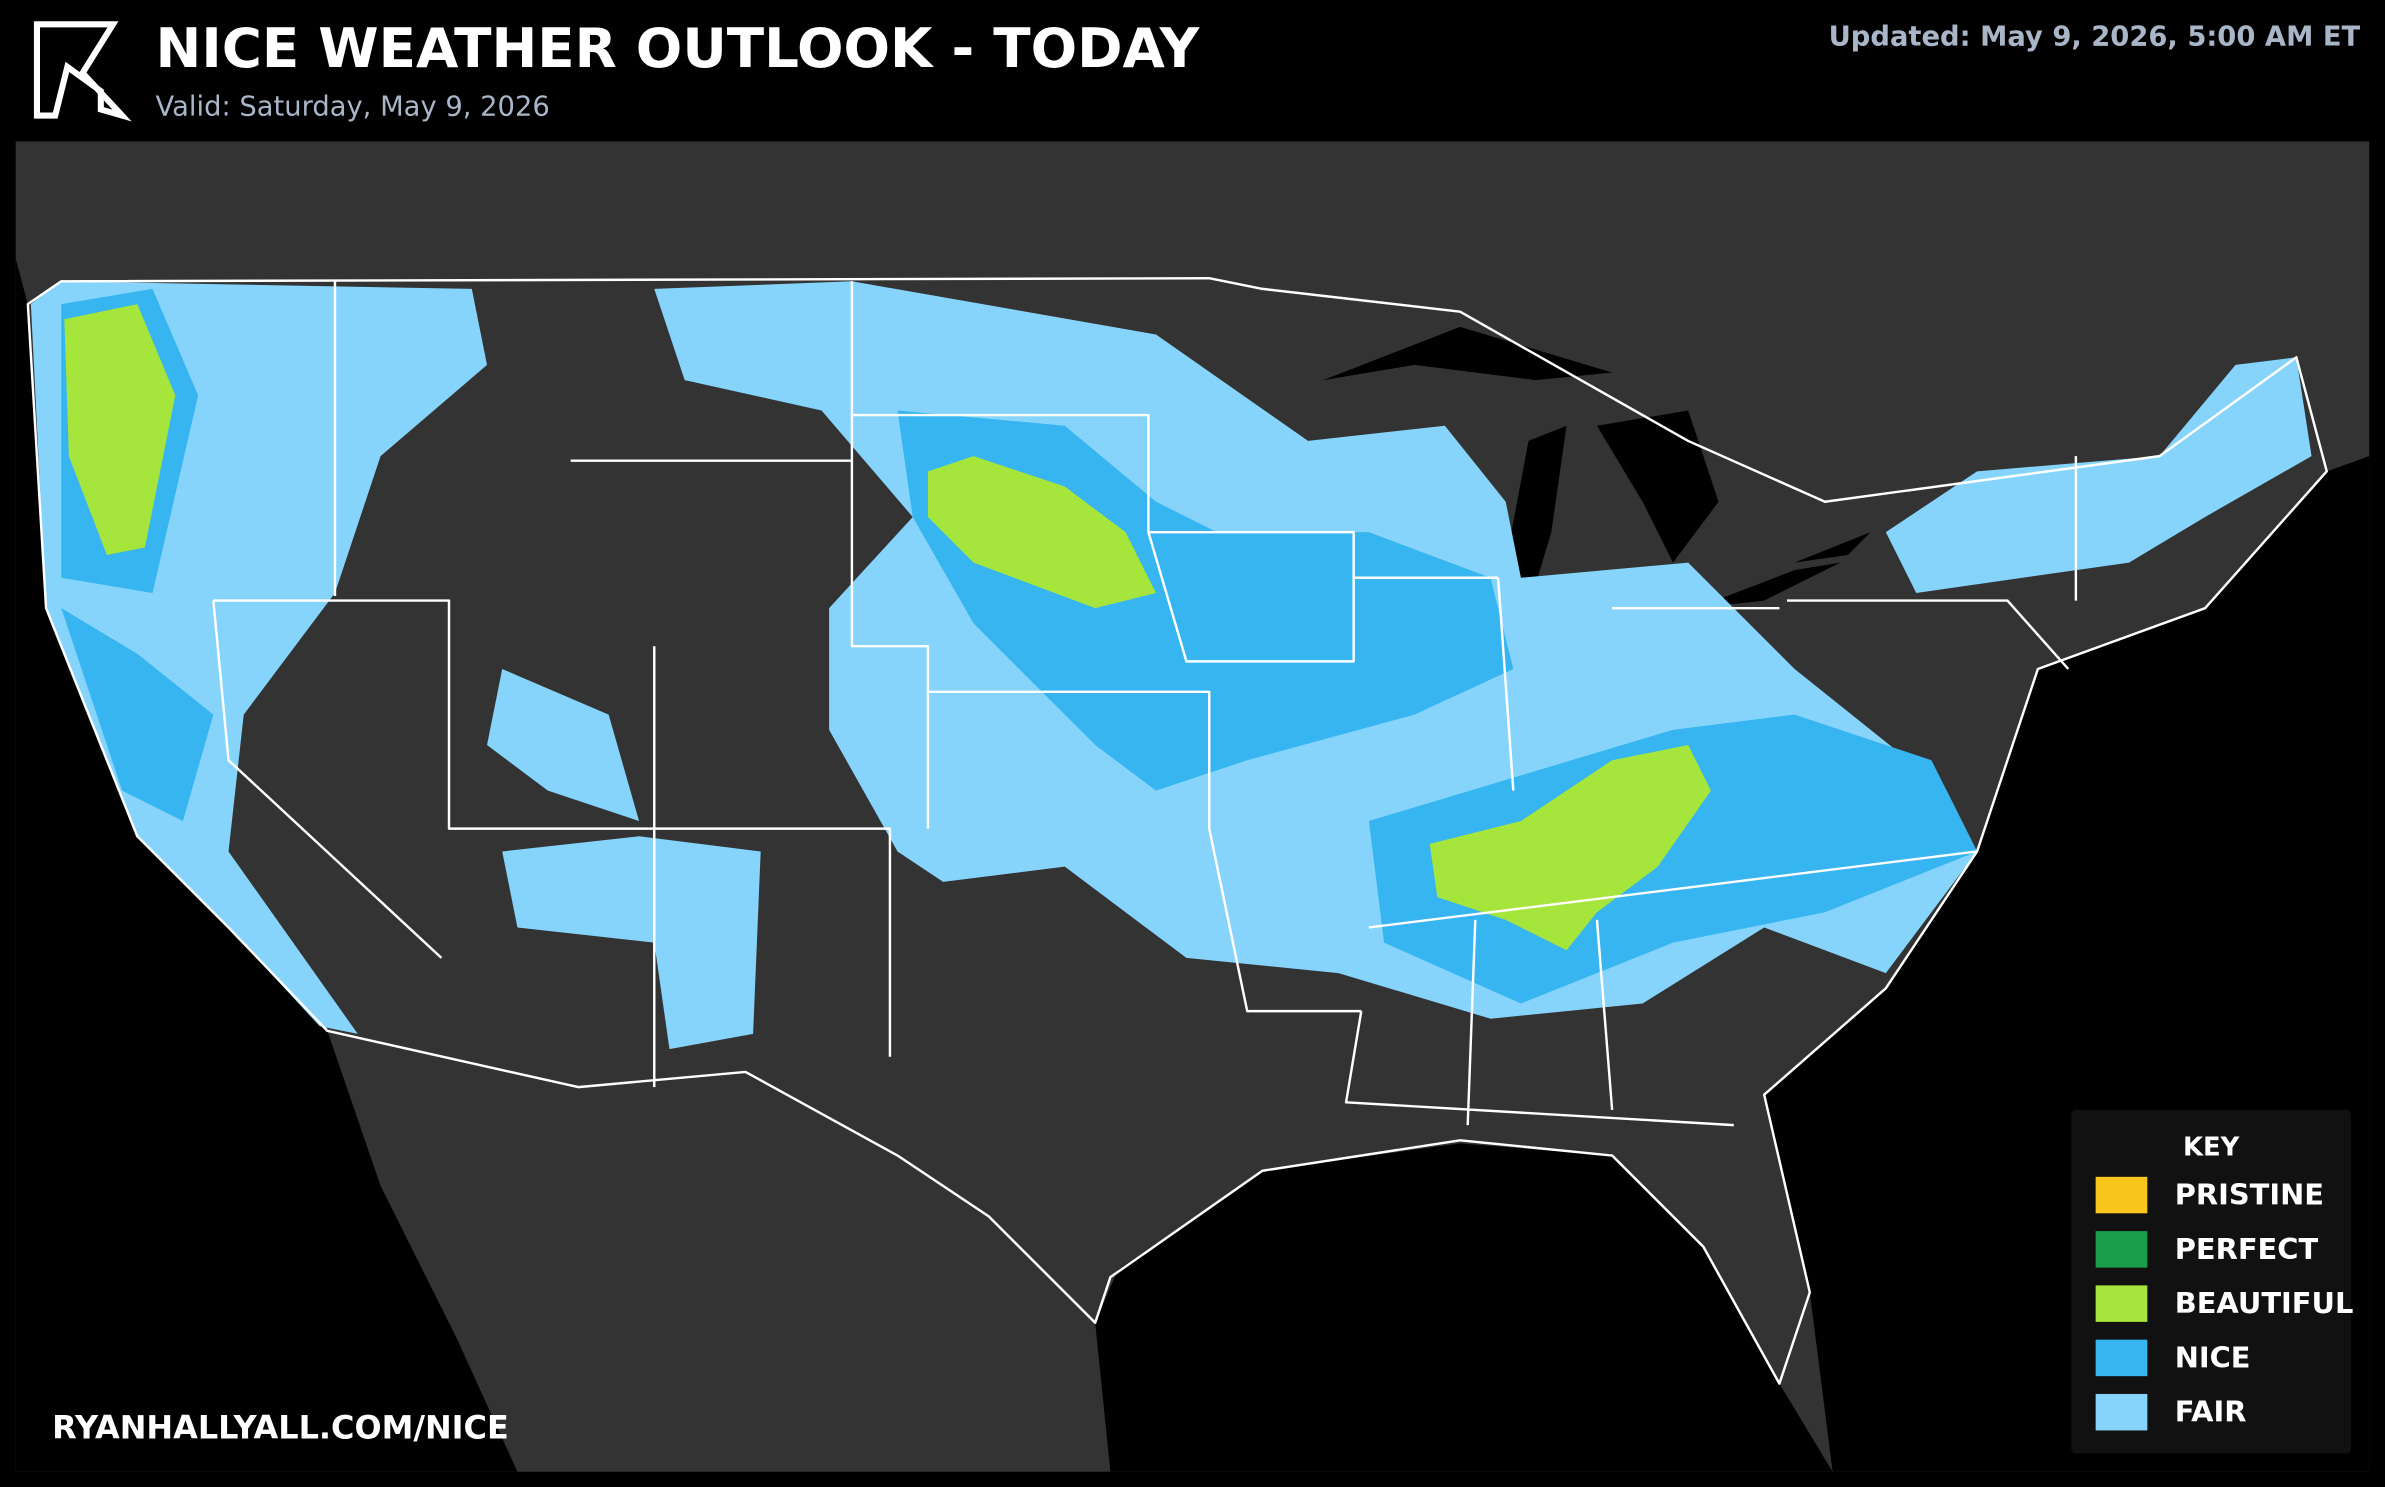 This screenshot has height=1487, width=2385. Describe the element at coordinates (280, 1427) in the screenshot. I see `footer-url: RYANHALLYALL.COM/NICE` at that location.